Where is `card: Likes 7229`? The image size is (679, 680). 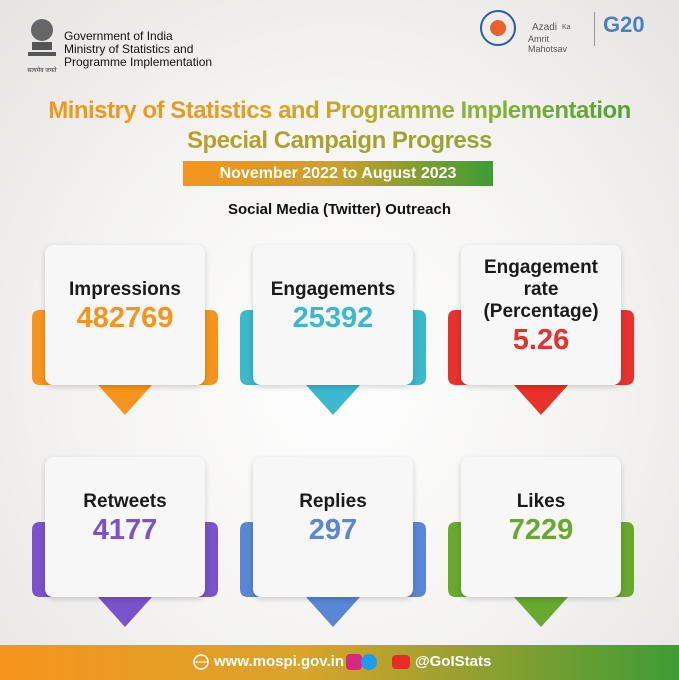 card: Likes 7229 is located at coordinates (541, 543).